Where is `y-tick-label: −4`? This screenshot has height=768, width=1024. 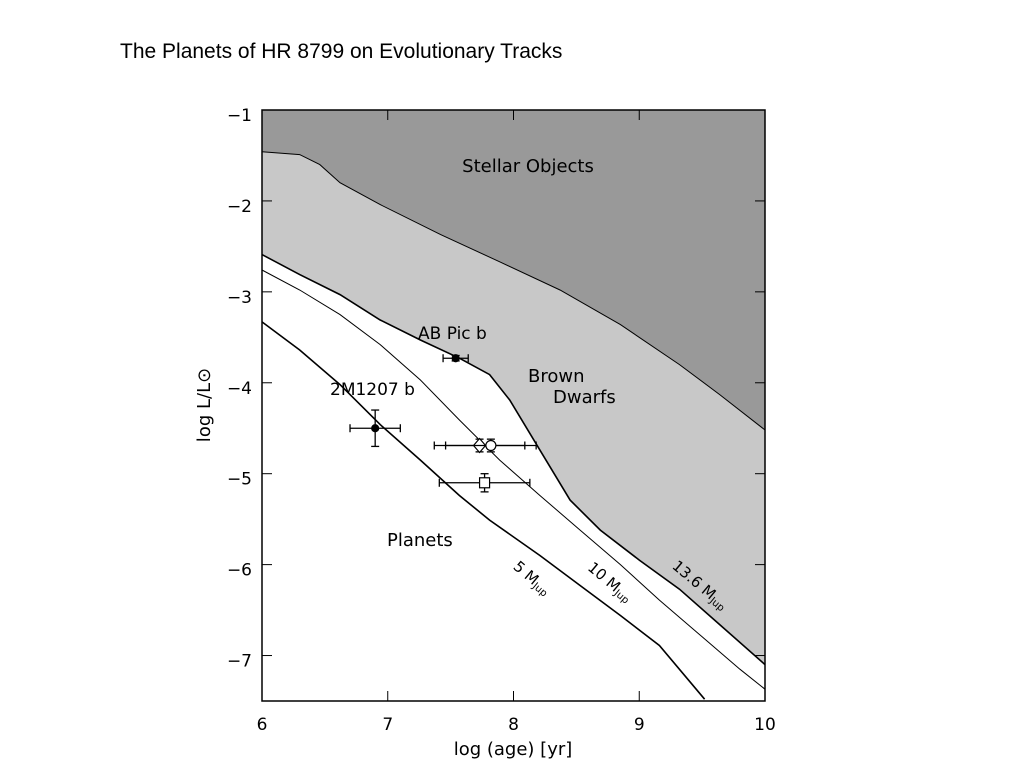 y-tick-label: −4 is located at coordinates (239, 389).